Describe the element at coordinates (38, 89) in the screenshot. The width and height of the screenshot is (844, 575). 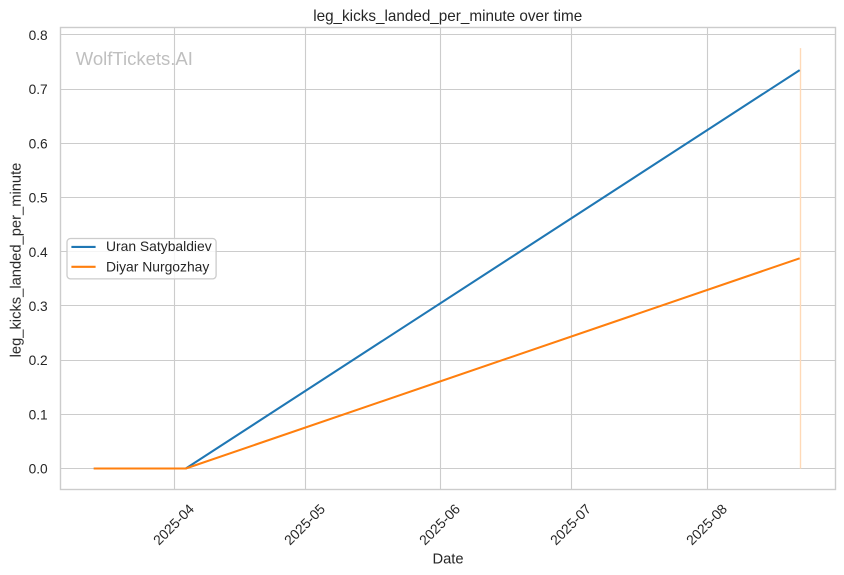
I see `svg-text: 0.7` at that location.